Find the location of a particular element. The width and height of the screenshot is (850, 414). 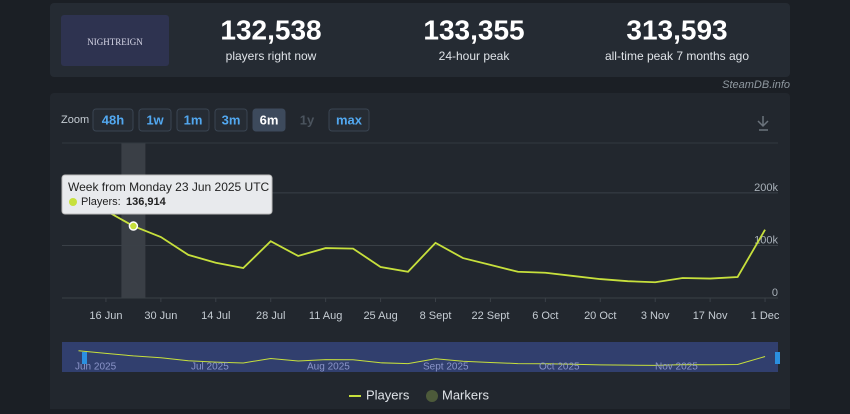

x-tick-label: 3 Nov is located at coordinates (655, 316).